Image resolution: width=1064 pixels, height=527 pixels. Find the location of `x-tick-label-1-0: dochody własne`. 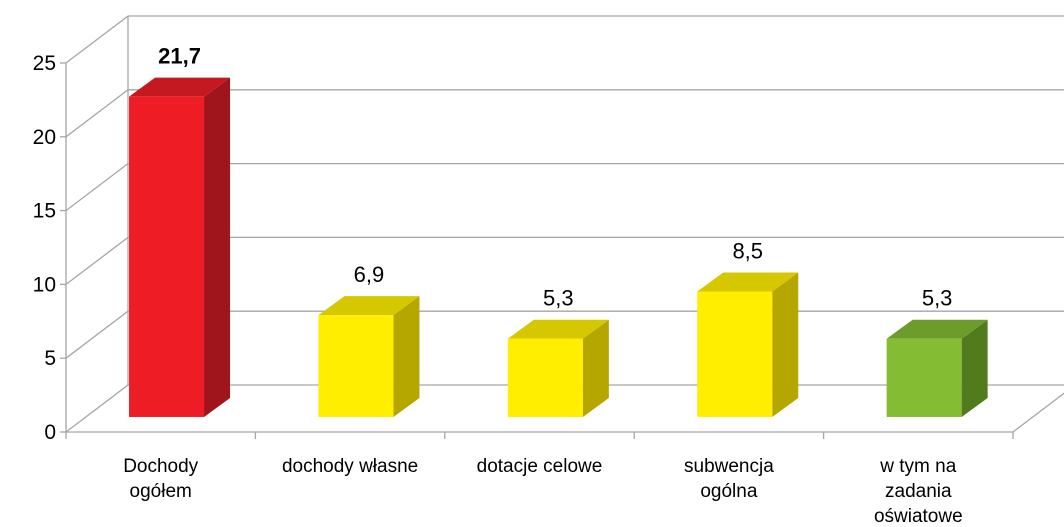

x-tick-label-1-0: dochody własne is located at coordinates (350, 466).